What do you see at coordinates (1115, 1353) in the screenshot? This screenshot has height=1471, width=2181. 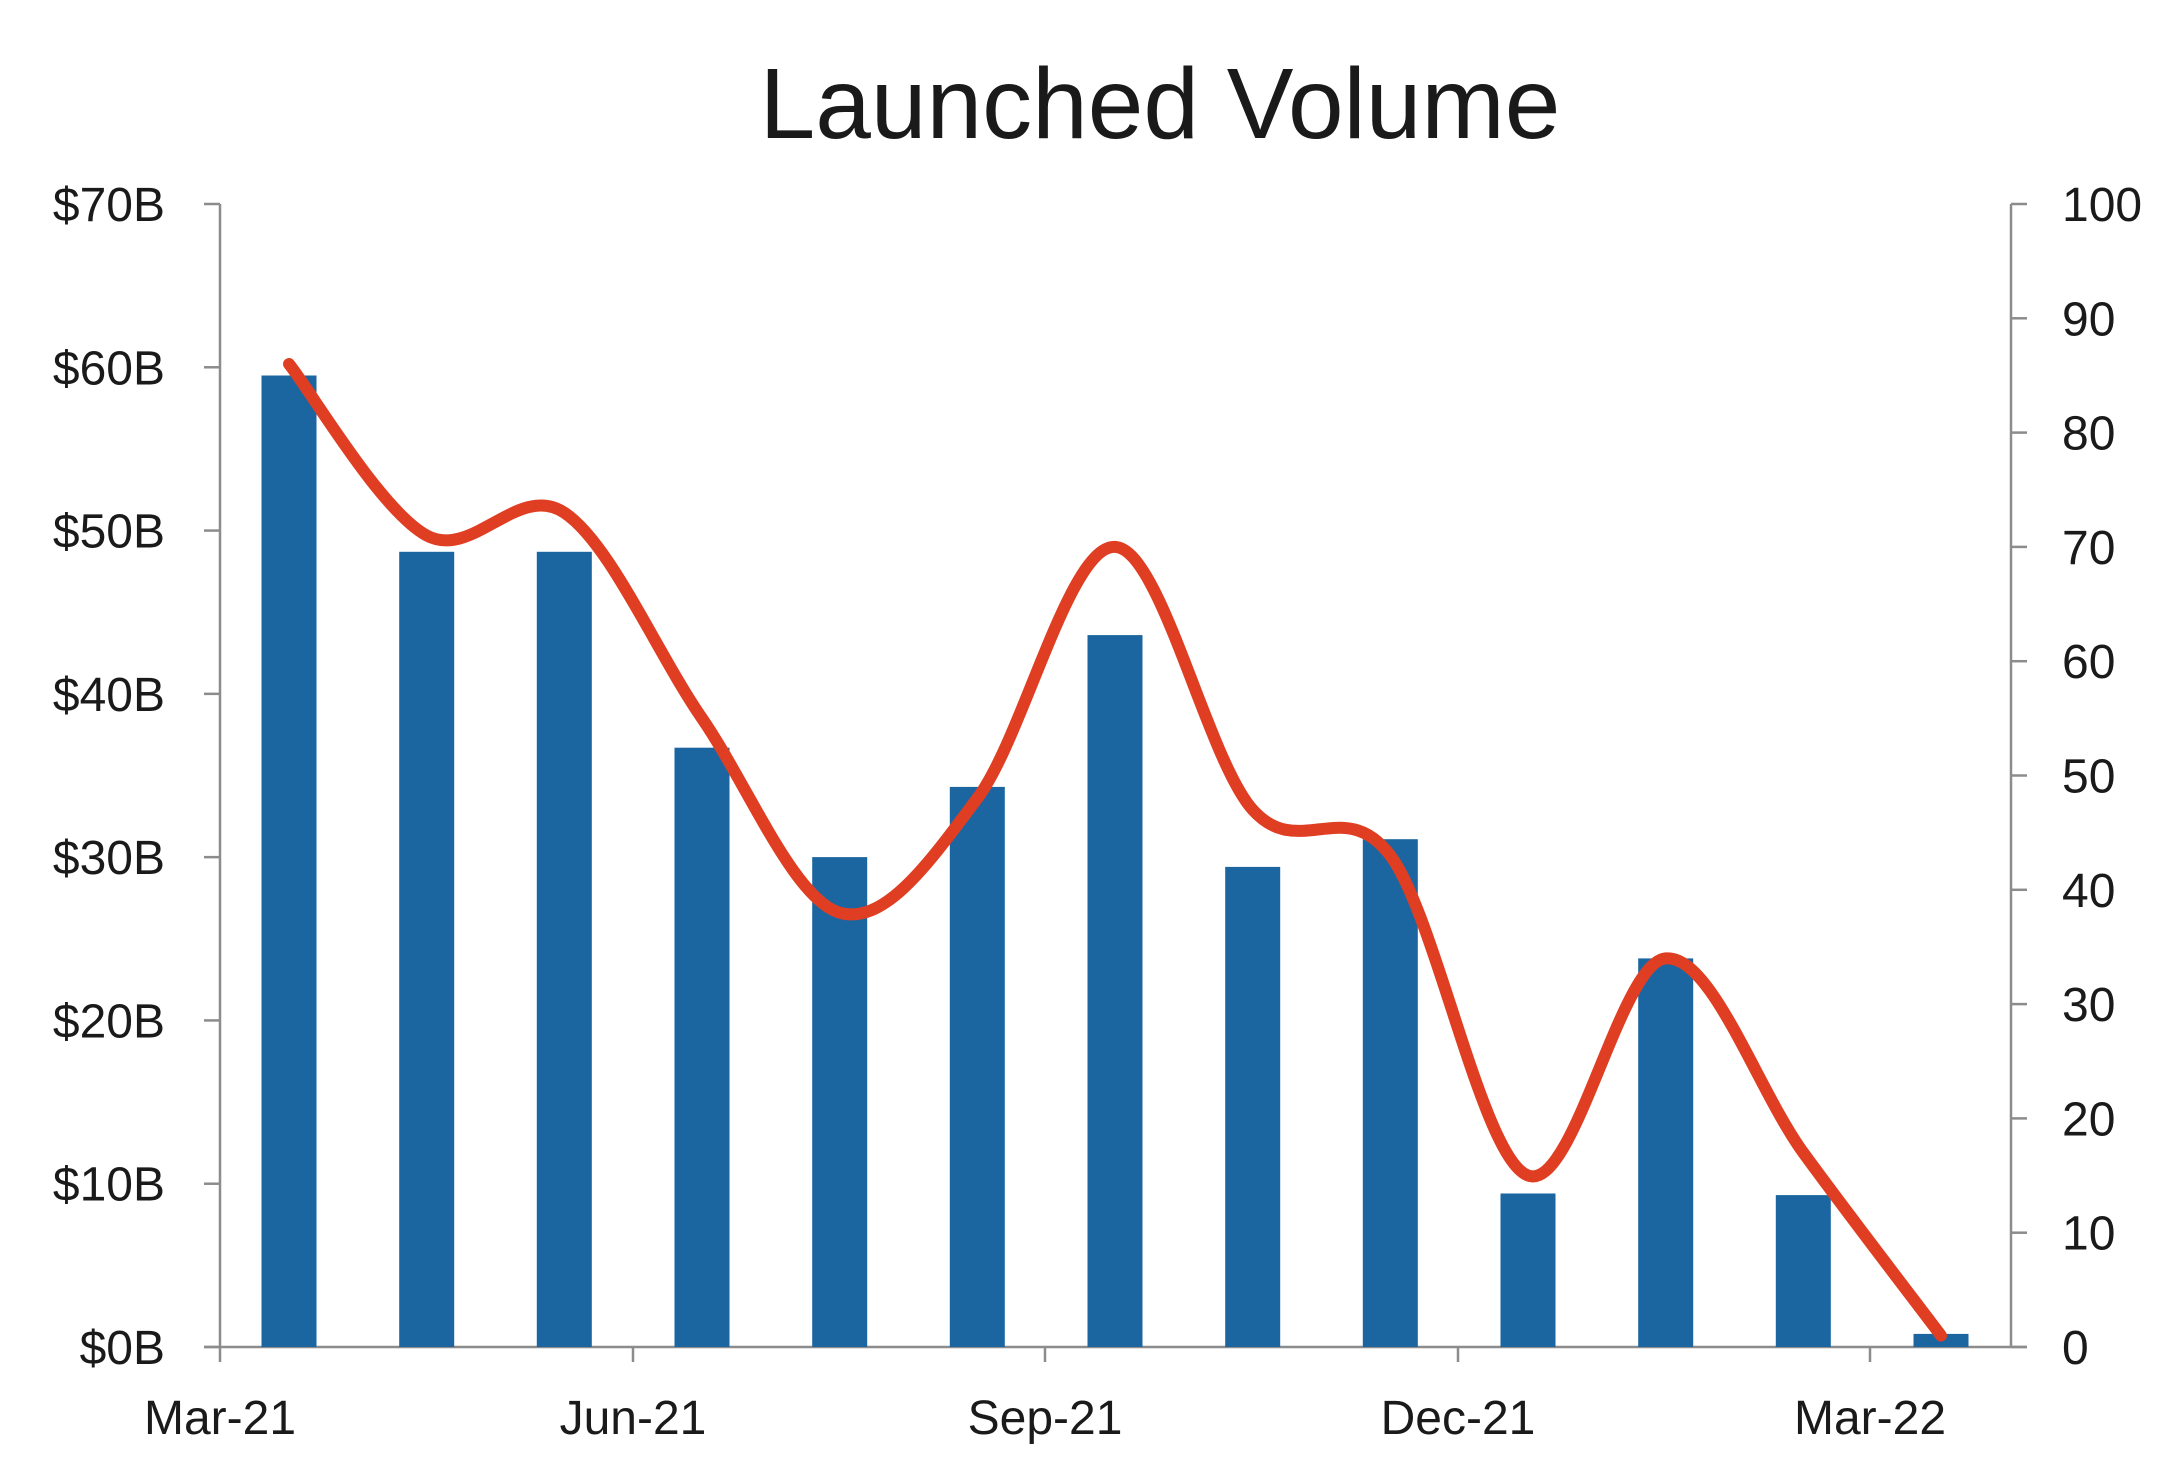 I see `x-axis` at bounding box center [1115, 1353].